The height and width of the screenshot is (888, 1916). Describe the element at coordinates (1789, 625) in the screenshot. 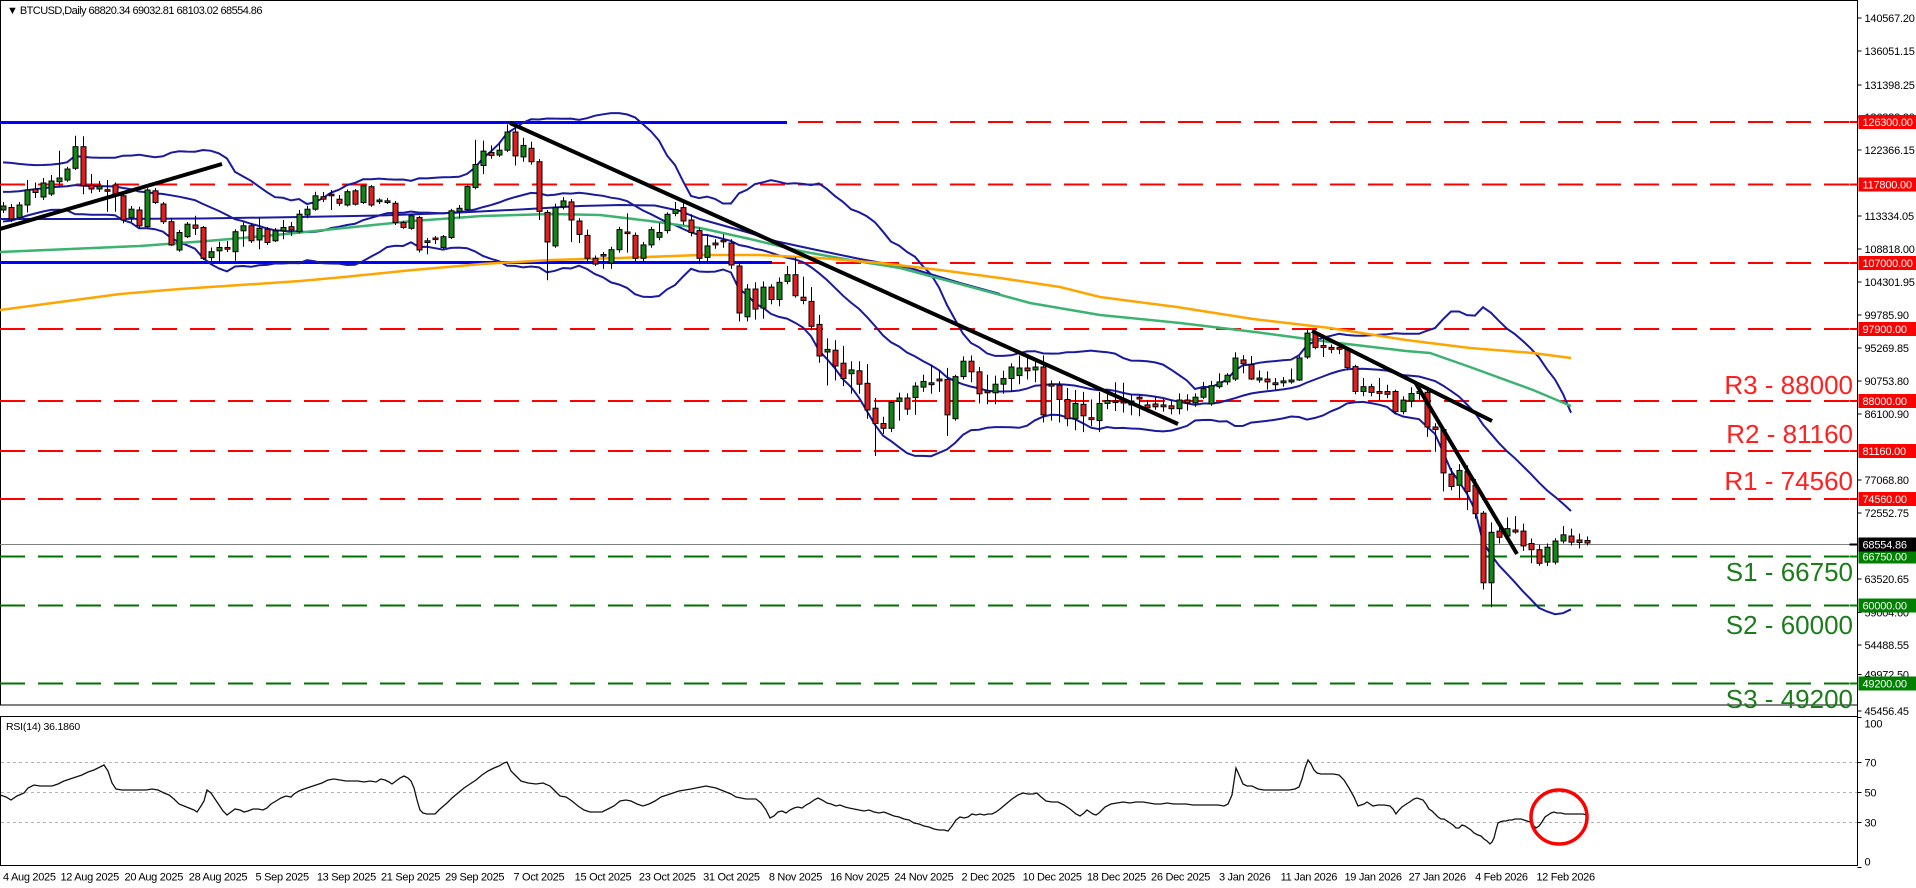

I see `svg-text: S2 - 60000` at that location.